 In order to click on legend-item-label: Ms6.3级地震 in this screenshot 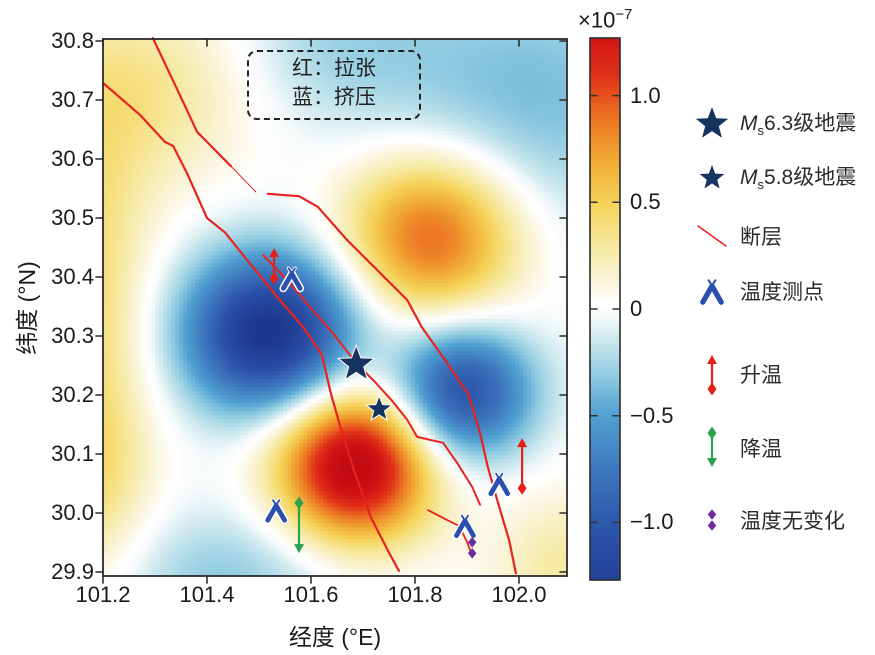, I will do `click(798, 125)`.